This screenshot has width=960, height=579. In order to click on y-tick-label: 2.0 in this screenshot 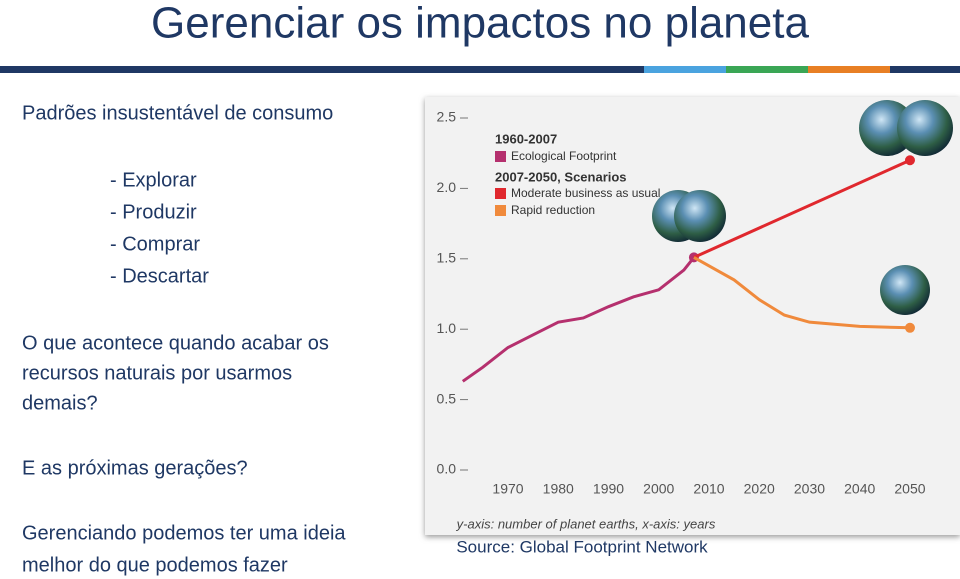, I will do `click(447, 187)`.